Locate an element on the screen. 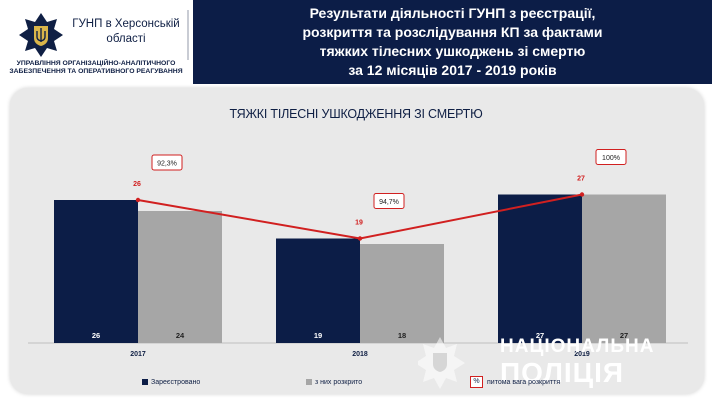  legend-swatch-percent: % is located at coordinates (476, 382).